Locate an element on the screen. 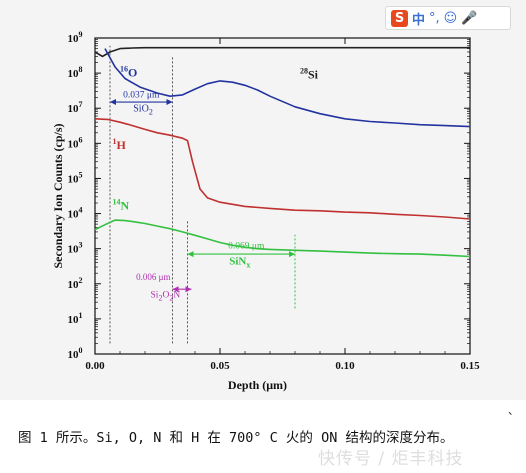  y-axis-title: Secondary Ion Counts (cp/s) is located at coordinates (58, 195).